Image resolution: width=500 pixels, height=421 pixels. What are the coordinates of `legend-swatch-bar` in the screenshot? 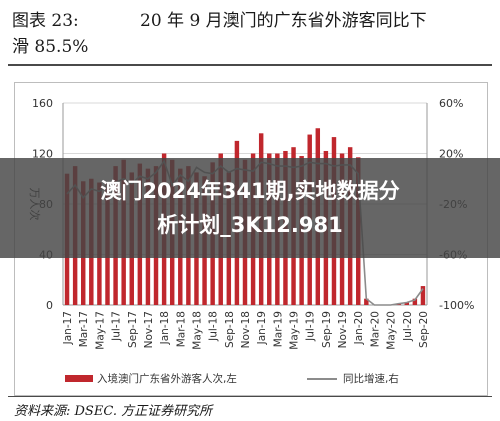 It's located at (79, 378).